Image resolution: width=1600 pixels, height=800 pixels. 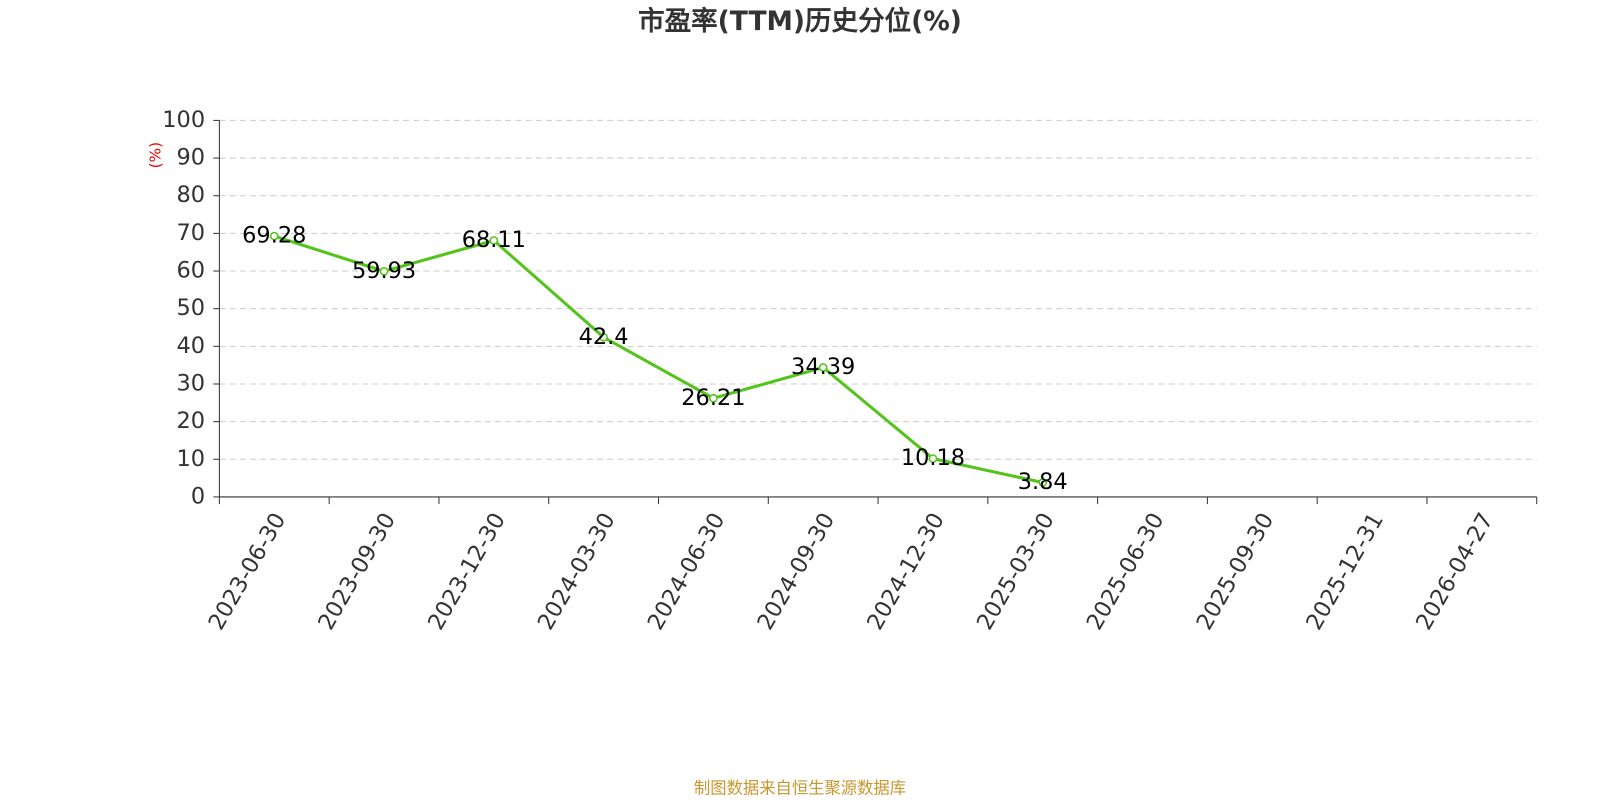 I want to click on x-tick-label: 2023-09-30, so click(x=357, y=572).